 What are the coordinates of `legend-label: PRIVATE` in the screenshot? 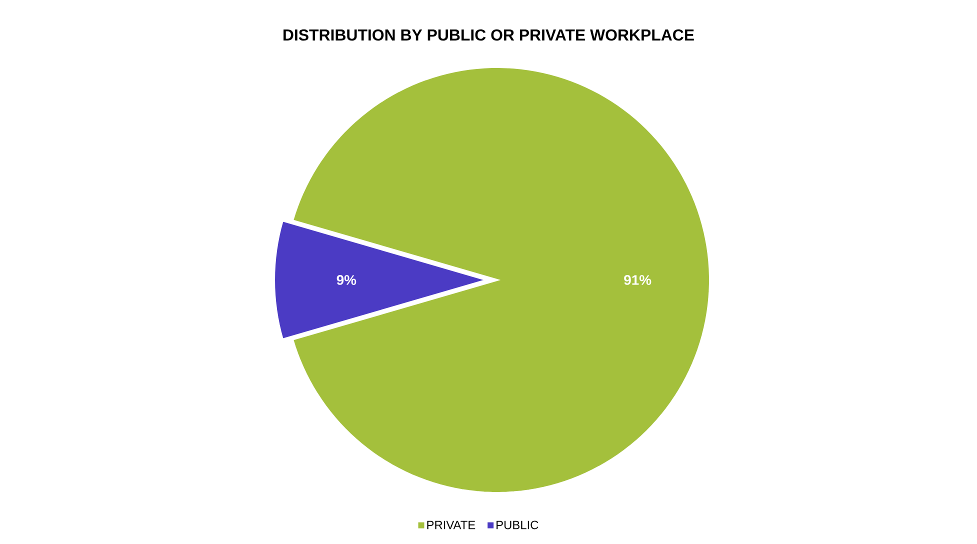 It's located at (451, 525).